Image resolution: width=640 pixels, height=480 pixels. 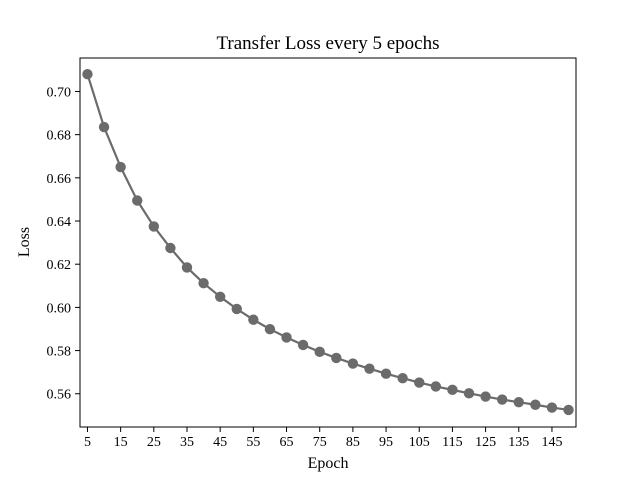 I want to click on y-tick-label: 0.58, so click(x=59, y=352).